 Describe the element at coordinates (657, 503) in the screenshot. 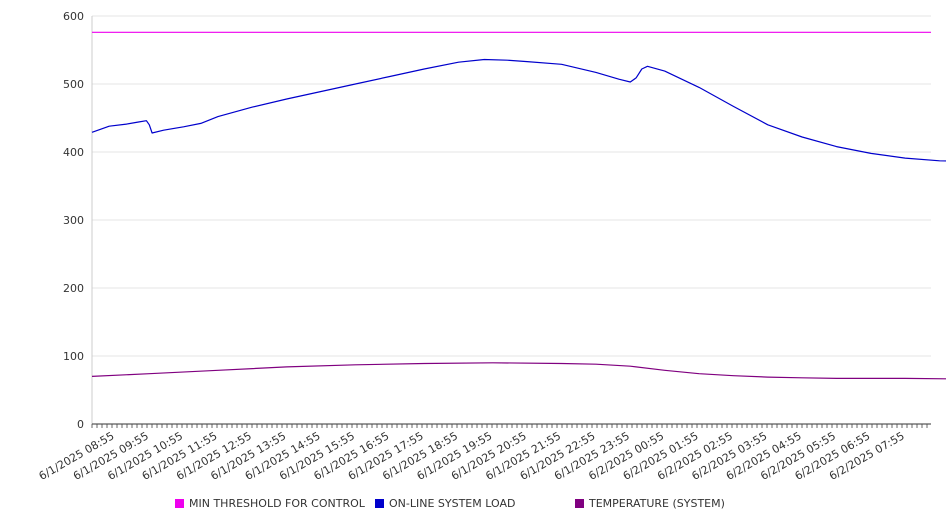

I see `legend-label-temperature: TEMPERATURE (SYSTEM)` at that location.